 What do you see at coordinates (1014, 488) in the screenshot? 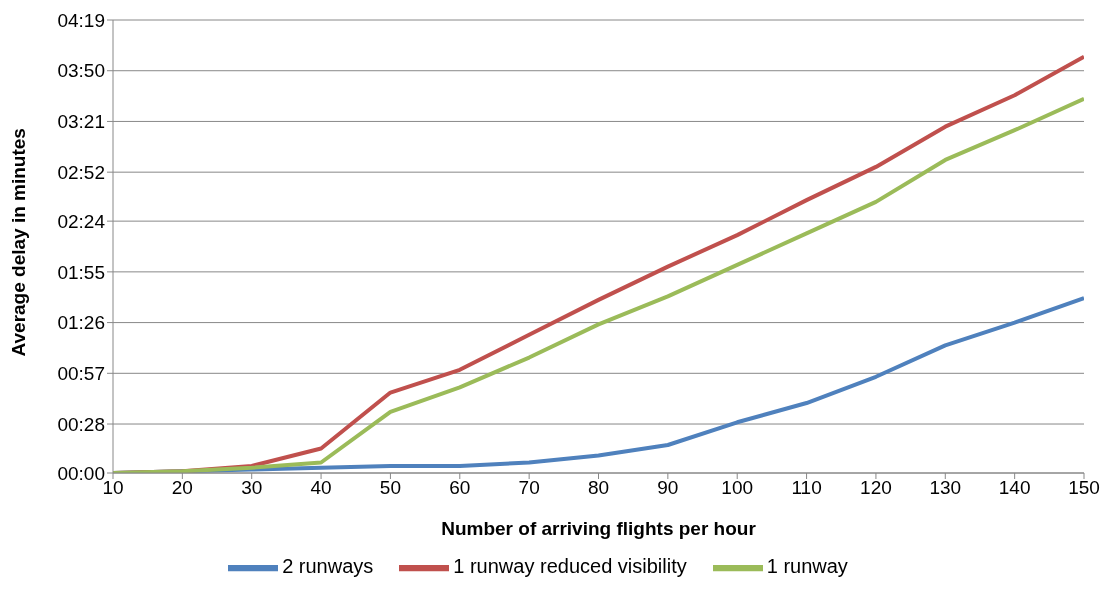
I see `x-tick-label: 140` at bounding box center [1014, 488].